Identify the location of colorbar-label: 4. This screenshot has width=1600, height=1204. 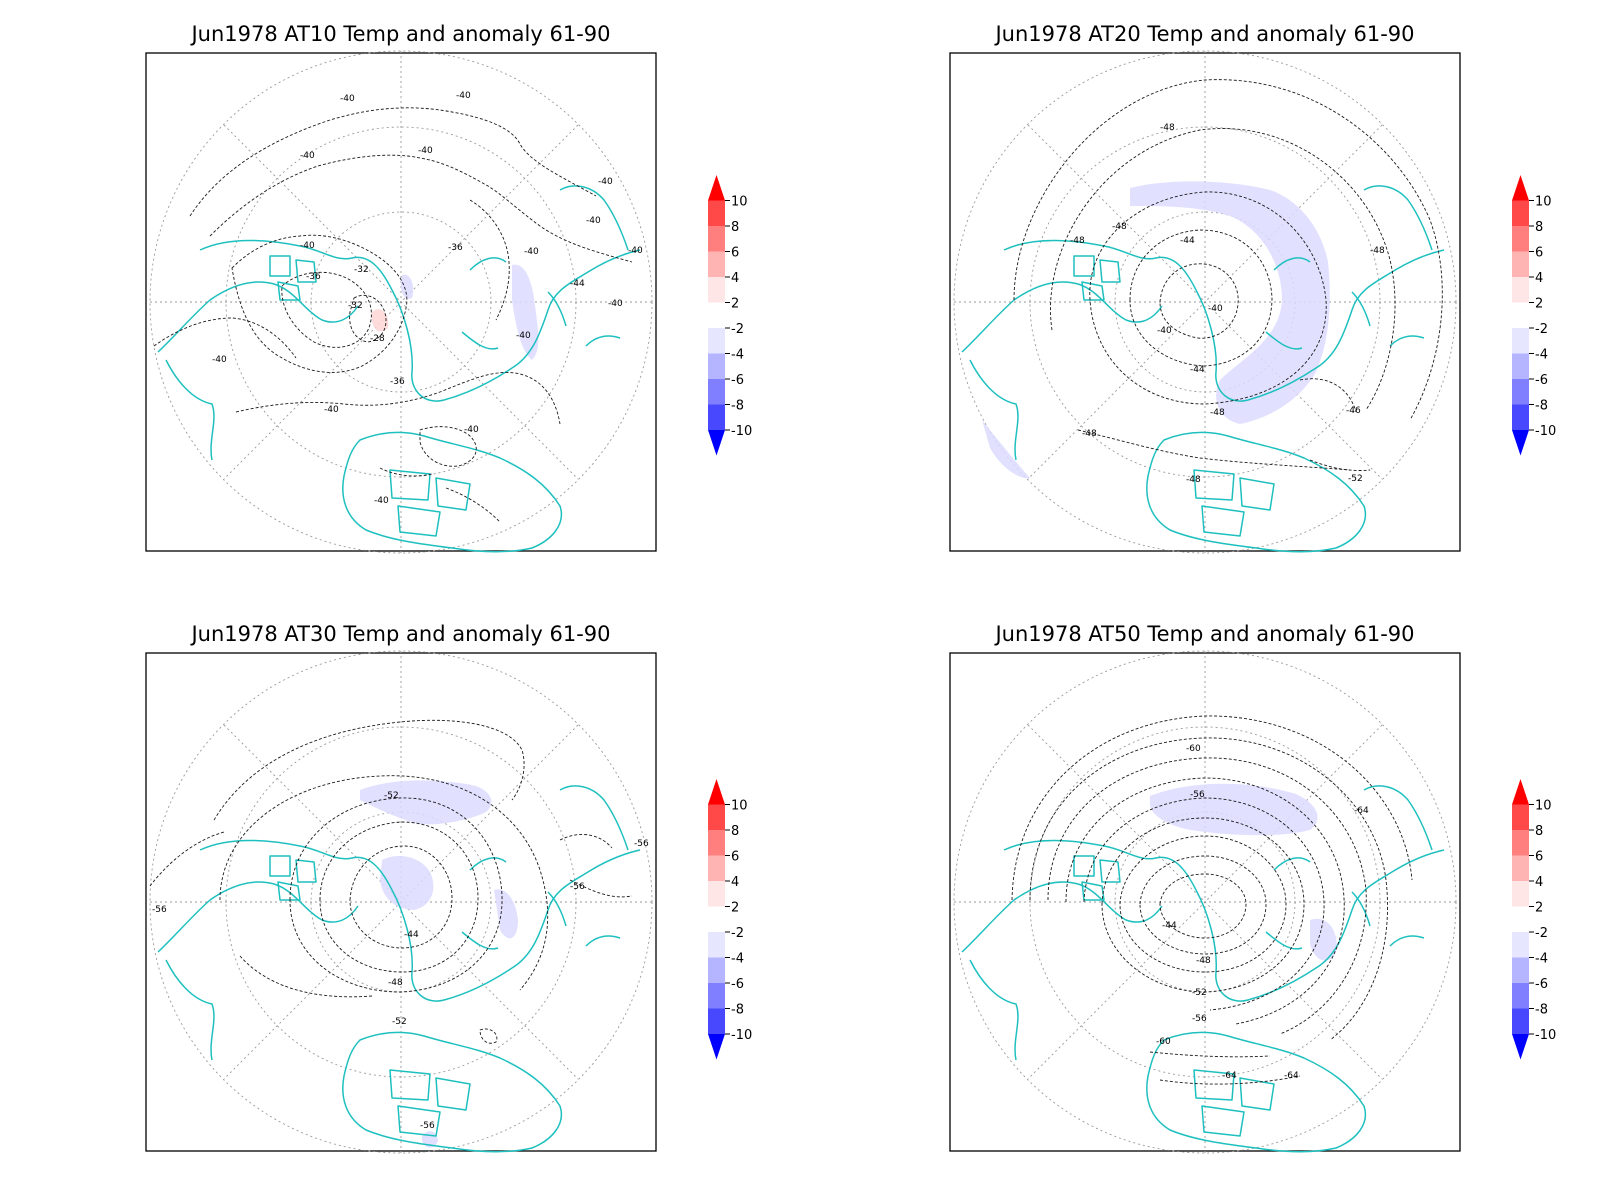
(735, 278).